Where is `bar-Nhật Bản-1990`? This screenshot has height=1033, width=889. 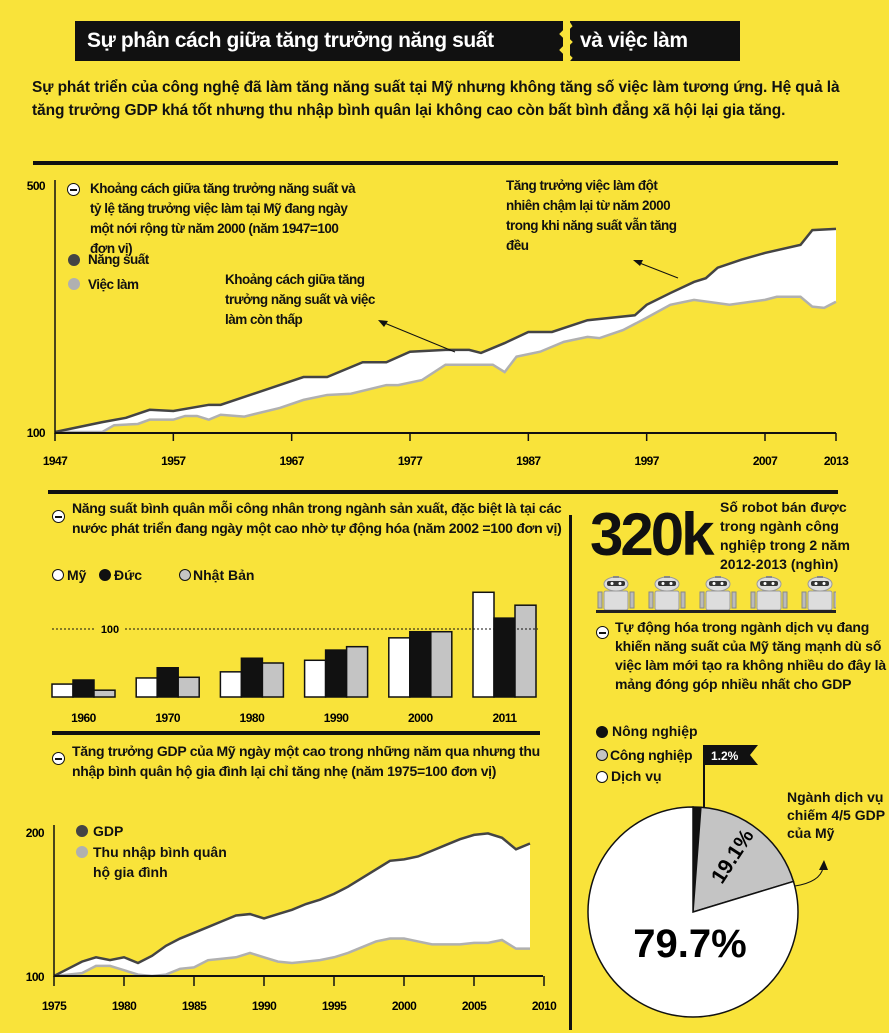 bar-Nhật Bản-1990 is located at coordinates (357, 671).